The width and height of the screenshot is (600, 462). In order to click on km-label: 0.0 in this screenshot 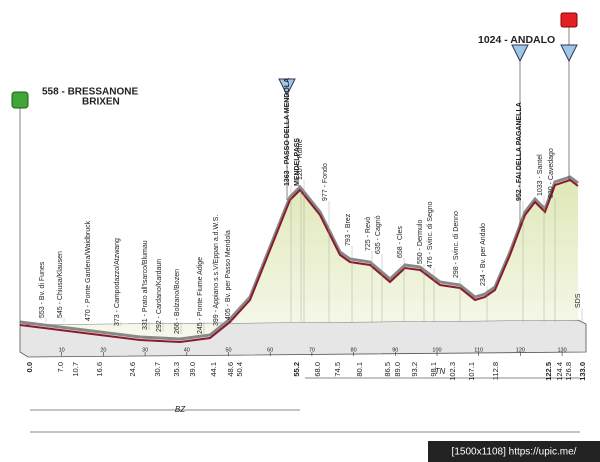, I will do `click(29, 367)`.